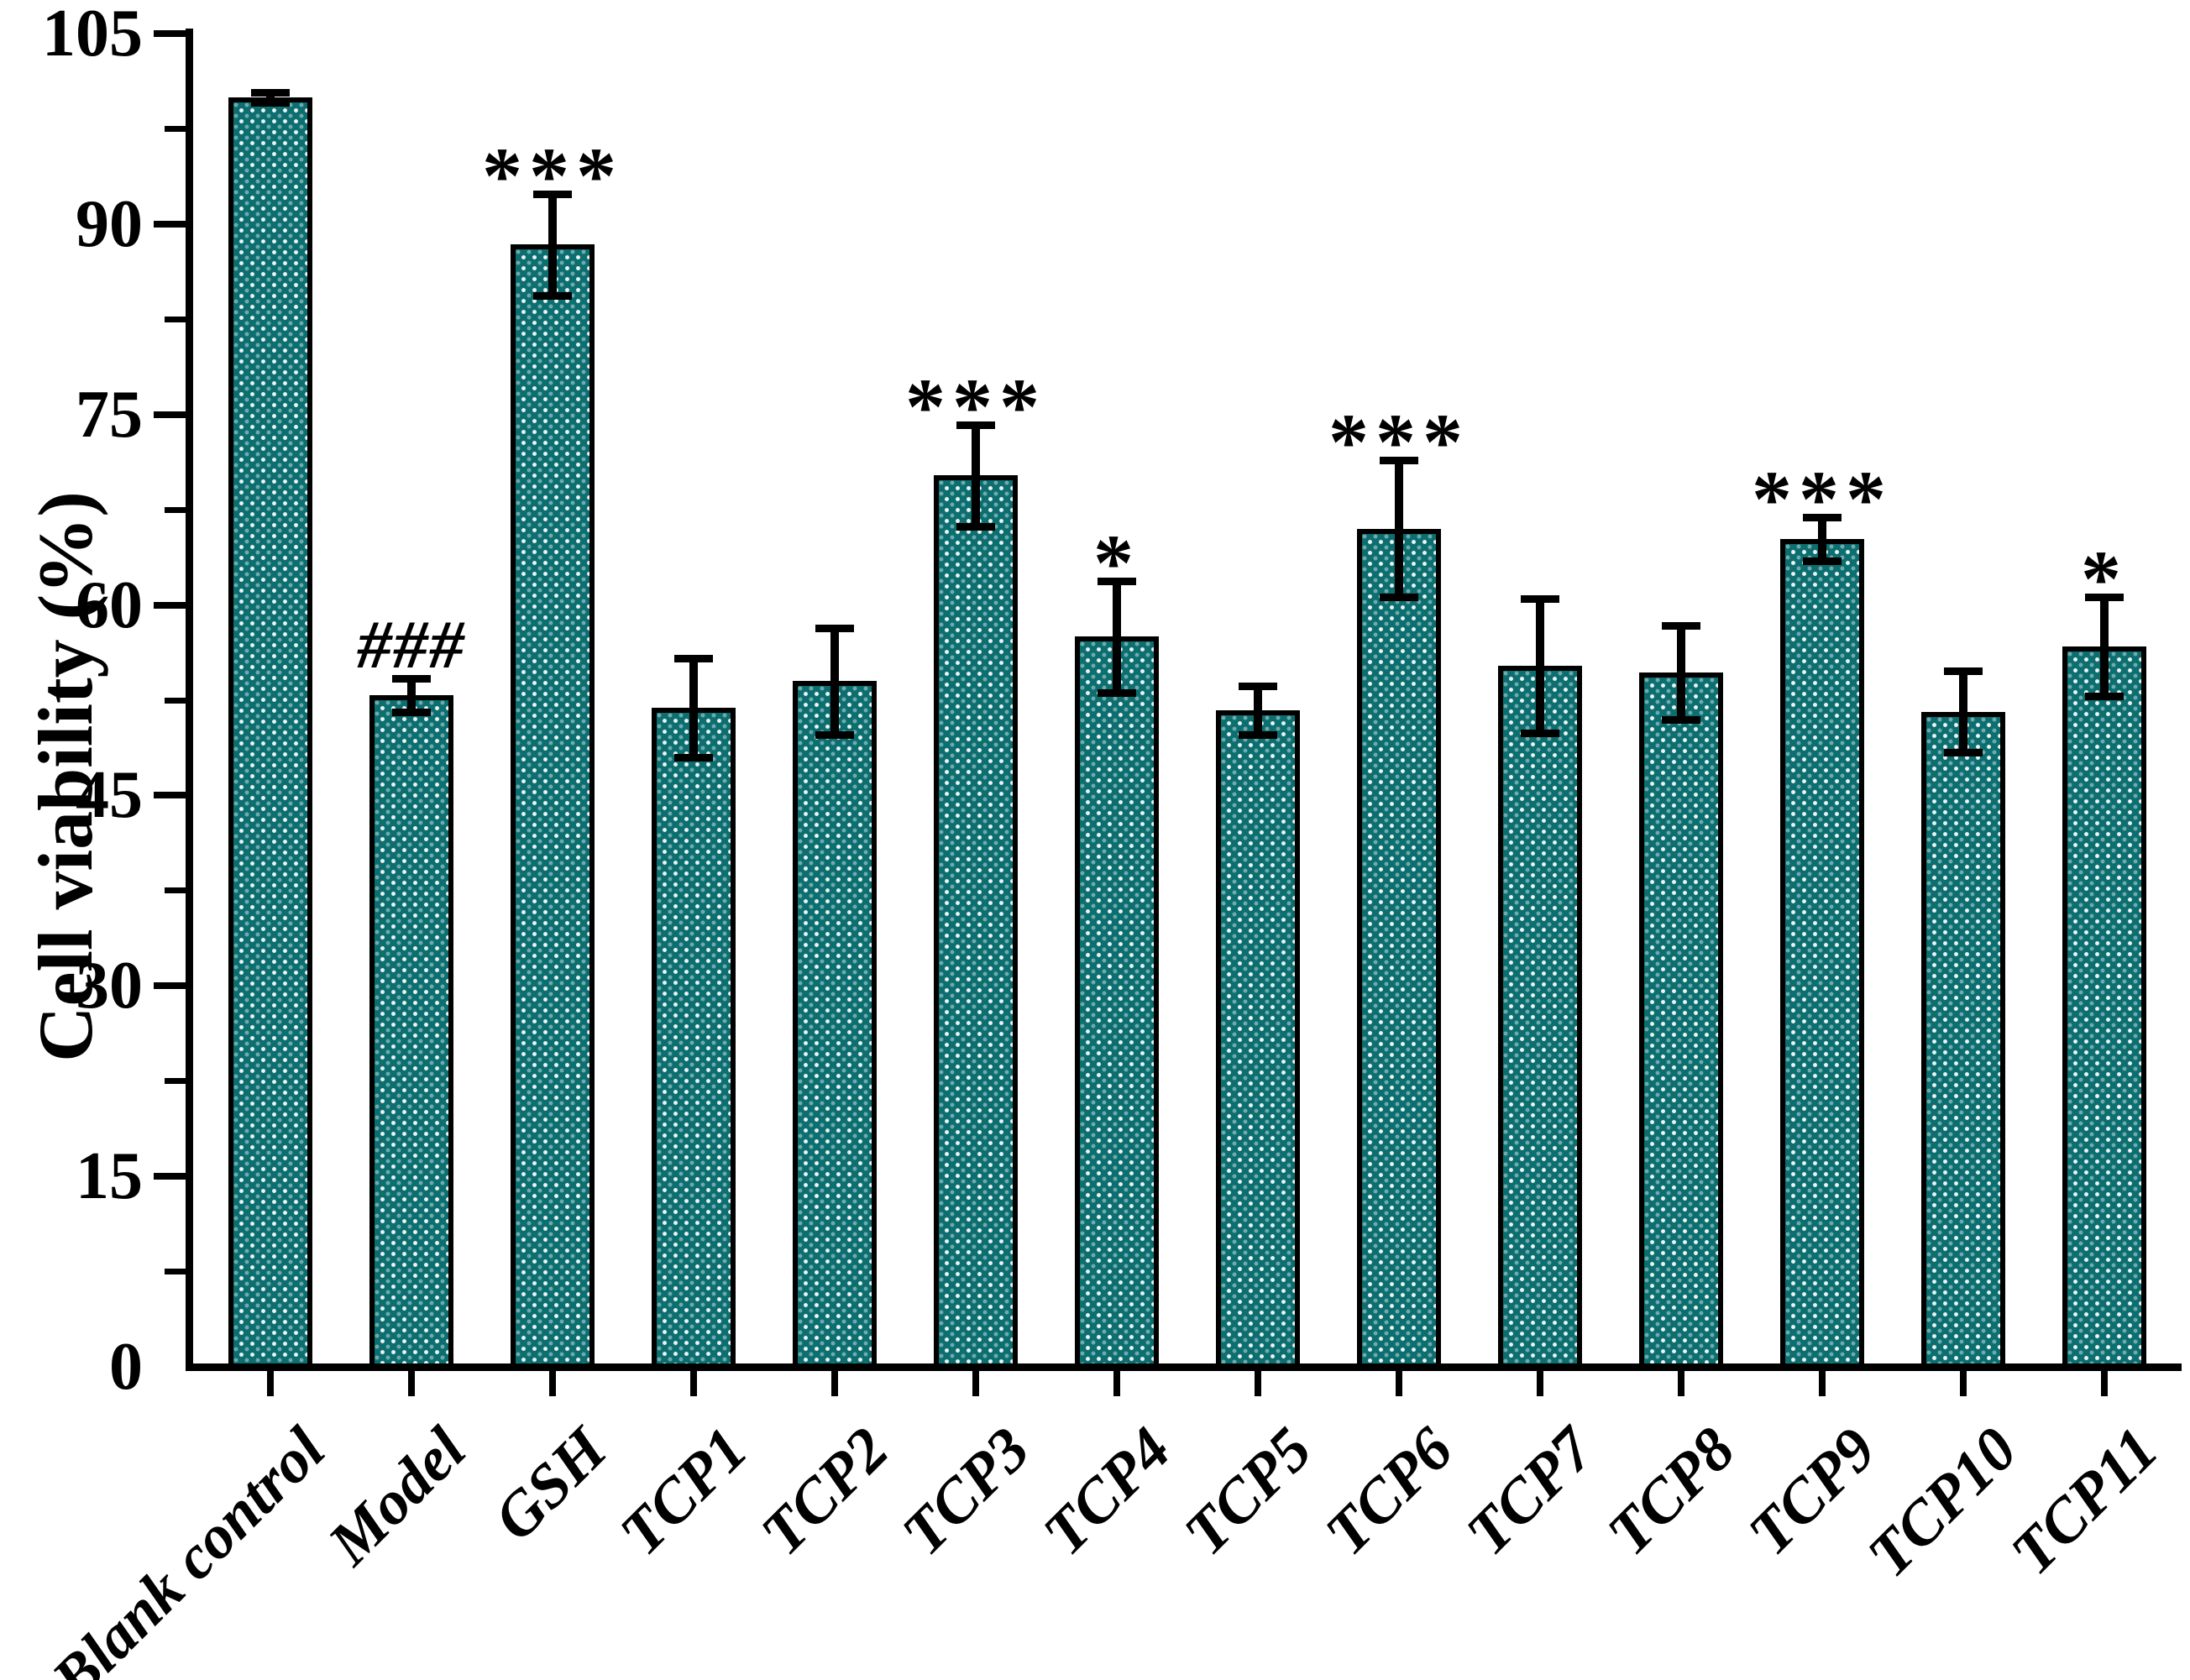 This screenshot has width=2190, height=1680. I want to click on error-bar-cap-bottom-tcp3, so click(976, 527).